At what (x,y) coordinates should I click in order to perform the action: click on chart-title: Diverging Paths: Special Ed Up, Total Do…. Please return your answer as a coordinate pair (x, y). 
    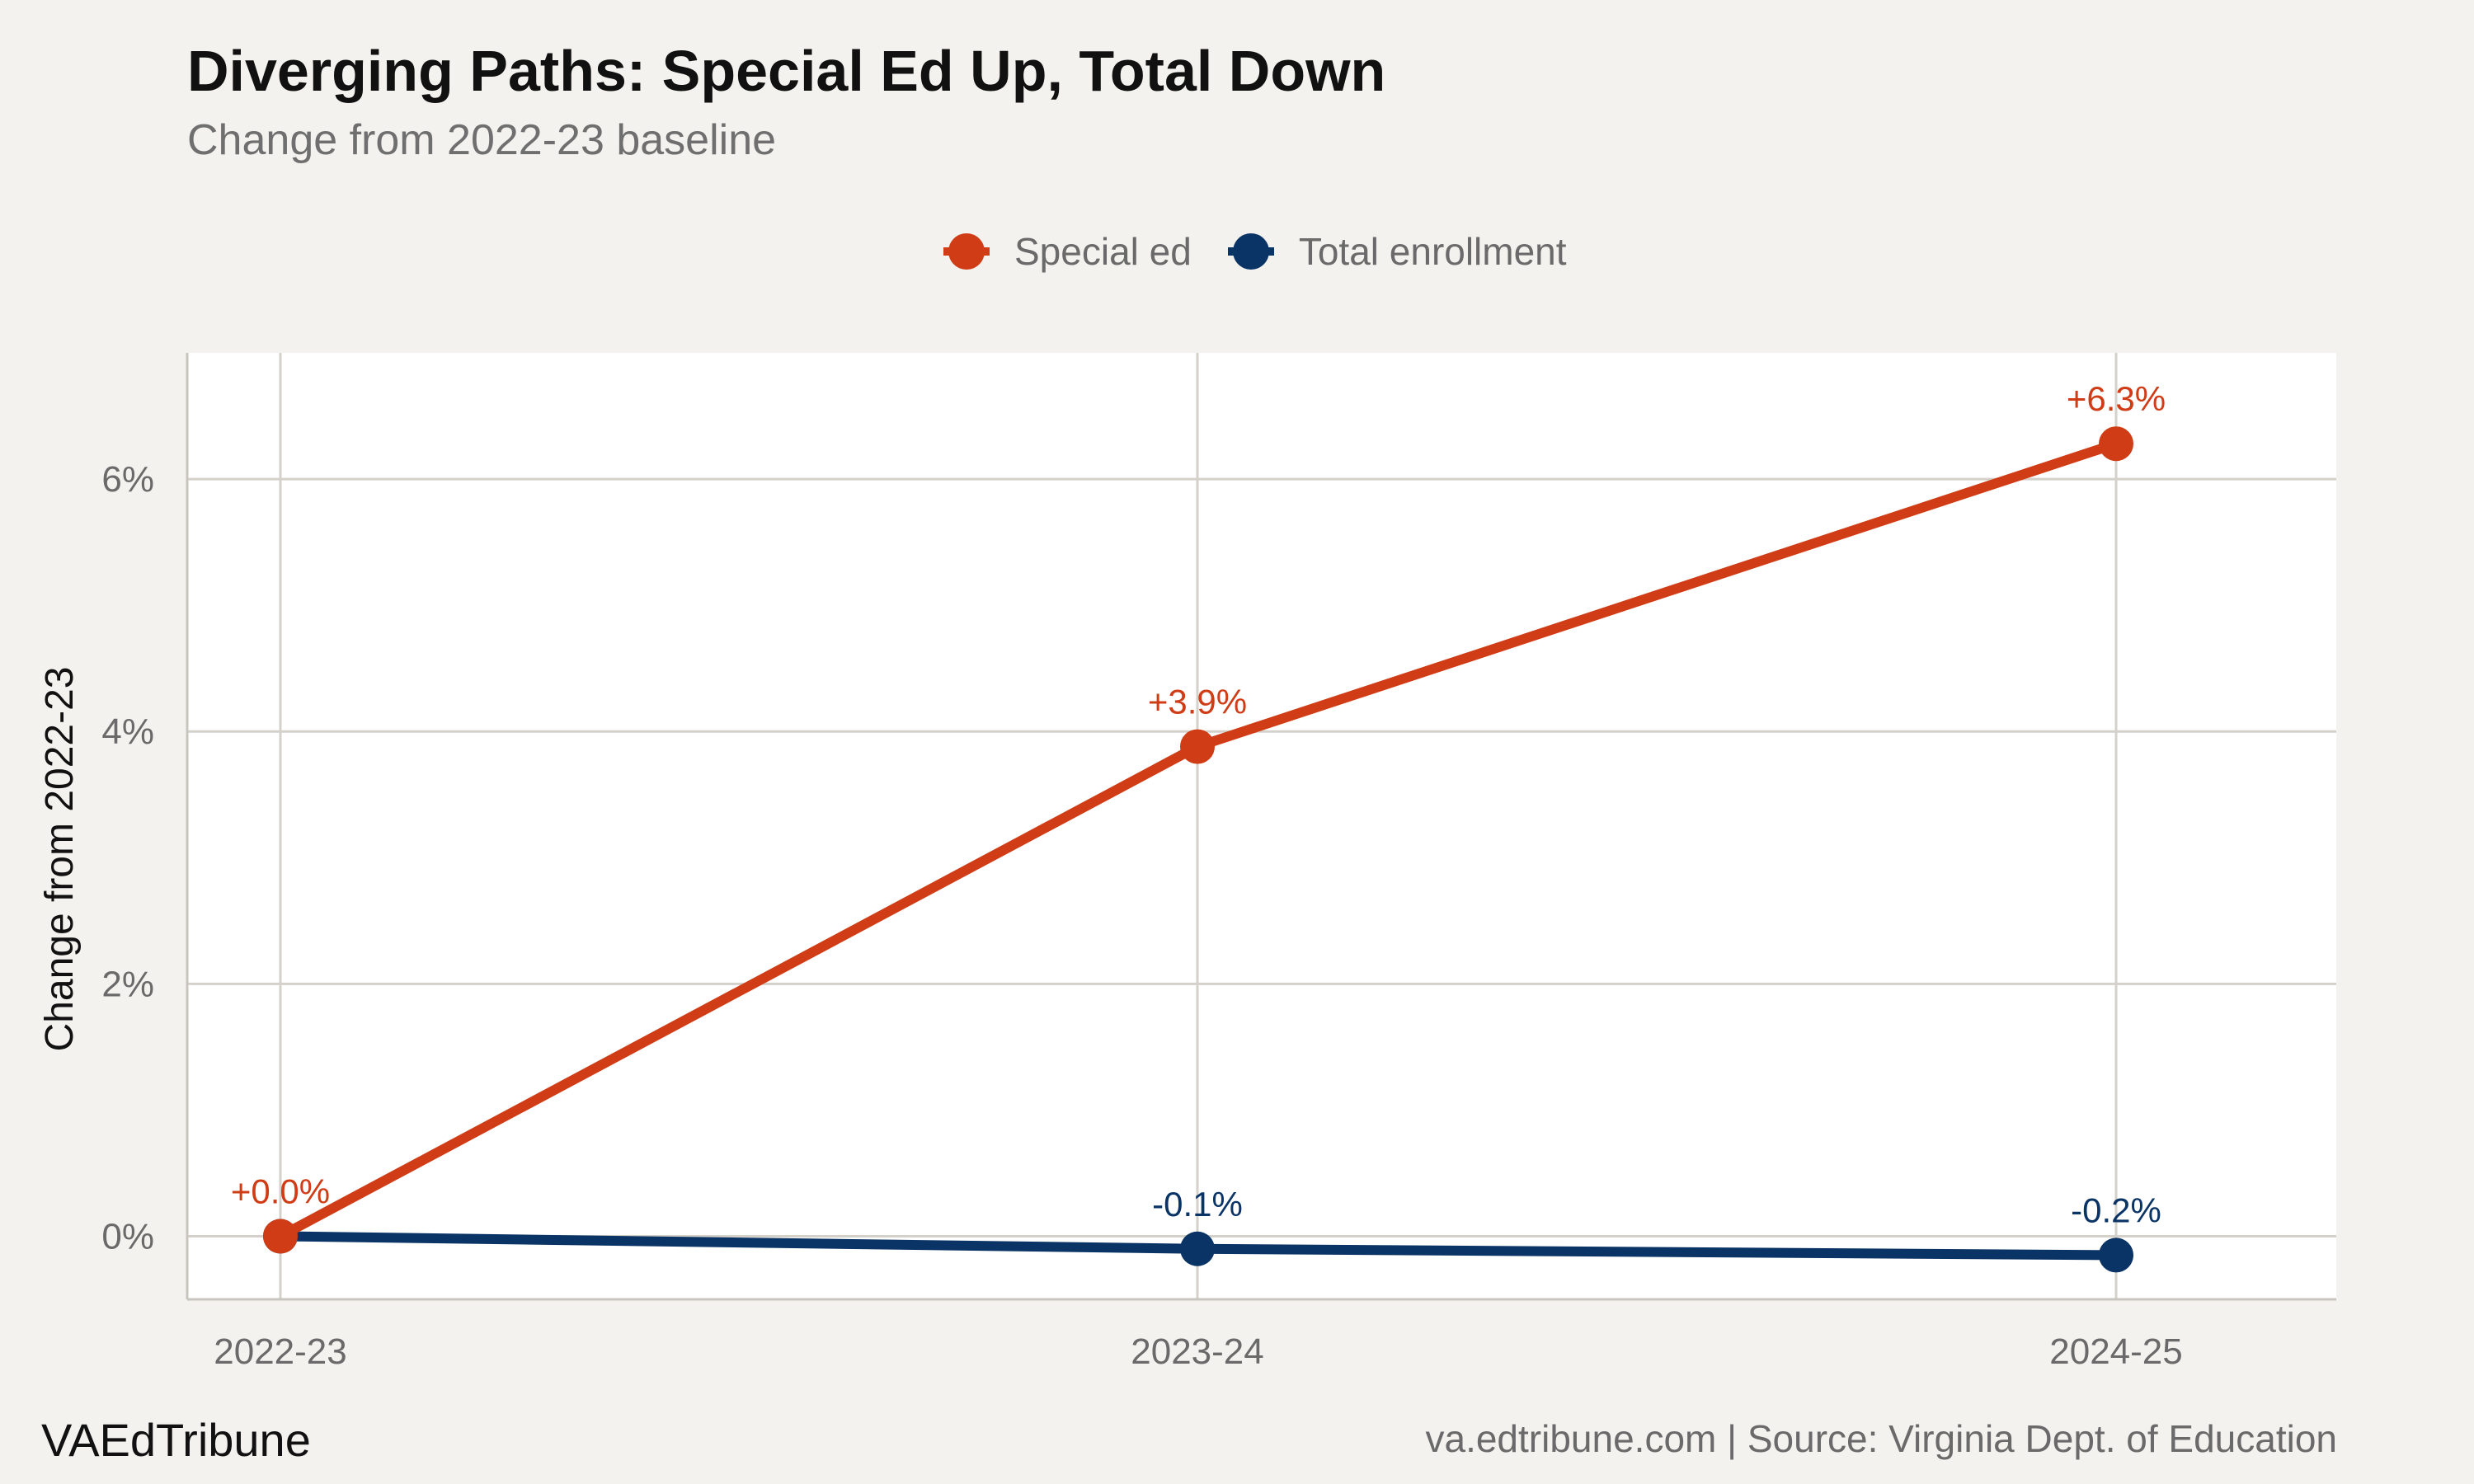
    Looking at the image, I should click on (786, 71).